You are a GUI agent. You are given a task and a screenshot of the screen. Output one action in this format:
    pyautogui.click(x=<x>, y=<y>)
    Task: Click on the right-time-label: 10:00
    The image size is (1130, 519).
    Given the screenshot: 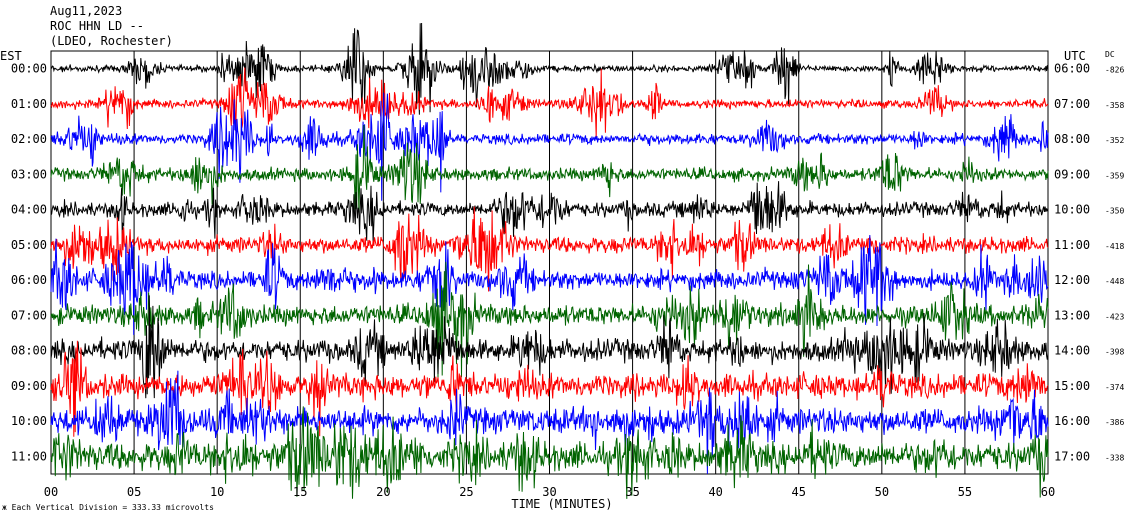 What is the action you would take?
    pyautogui.click(x=1072, y=210)
    